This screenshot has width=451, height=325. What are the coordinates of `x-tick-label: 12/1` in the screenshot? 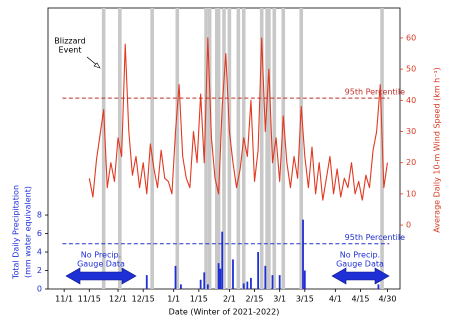 It's located at (118, 299).